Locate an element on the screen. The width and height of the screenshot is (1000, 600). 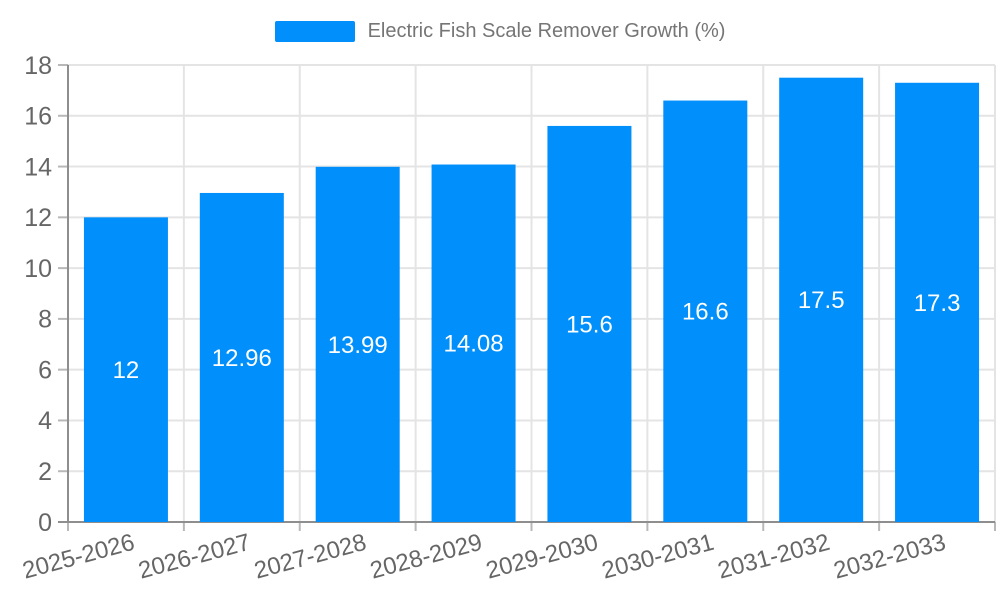
x-axis-tick-label: 2025-2026 is located at coordinates (79, 557).